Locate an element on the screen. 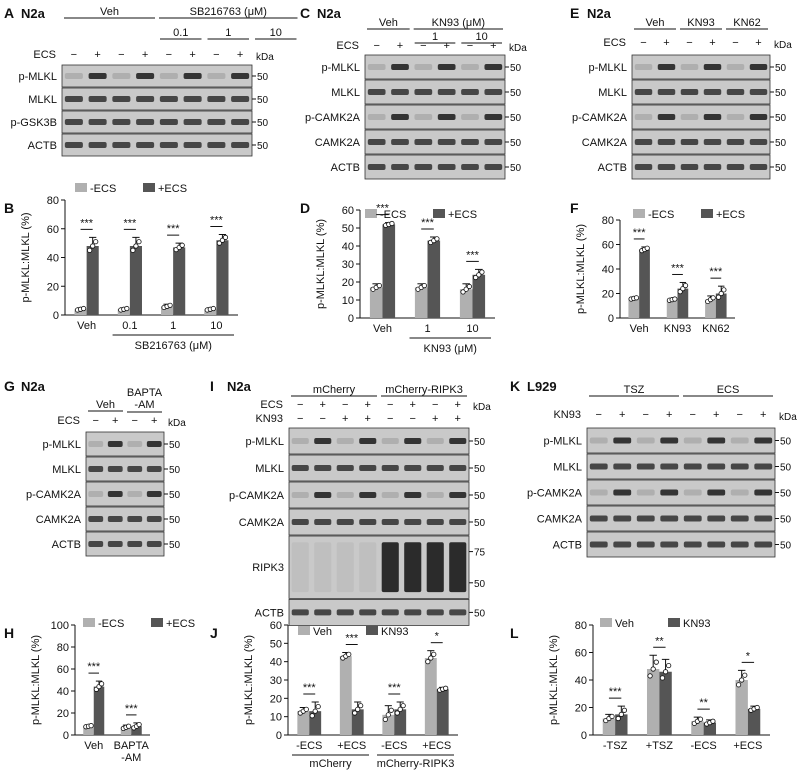 This screenshot has height=773, width=800. y-tick-label: 80 is located at coordinates (608, 221).